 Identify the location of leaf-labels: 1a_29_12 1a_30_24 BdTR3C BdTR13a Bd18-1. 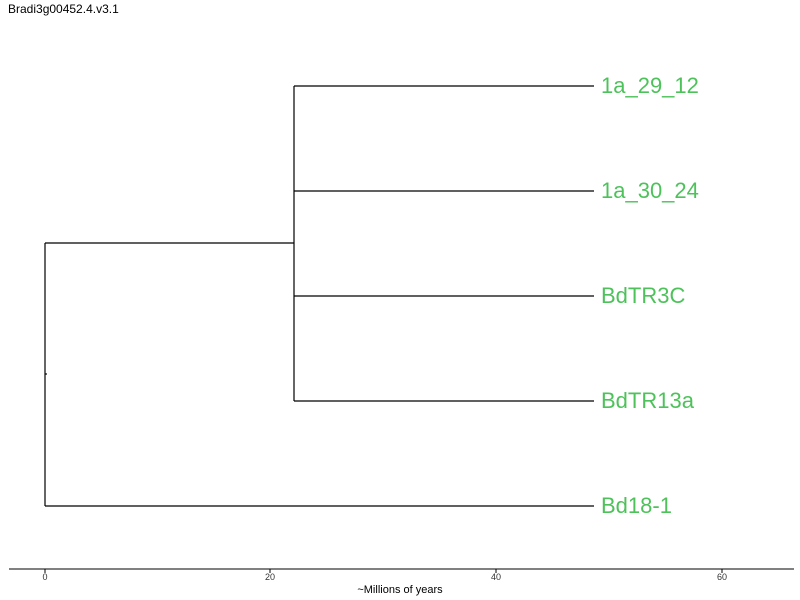
(650, 295).